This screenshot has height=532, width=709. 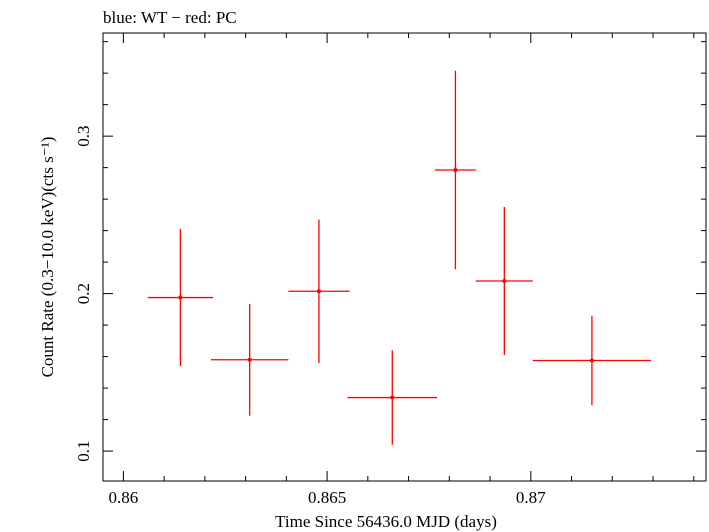 What do you see at coordinates (83, 293) in the screenshot?
I see `y-tick-label: 0.2` at bounding box center [83, 293].